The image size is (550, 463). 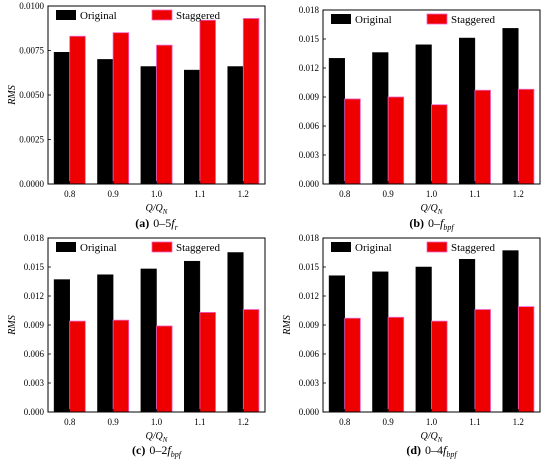 What do you see at coordinates (177, 227) in the screenshot?
I see `panel-caption-sub: r` at bounding box center [177, 227].